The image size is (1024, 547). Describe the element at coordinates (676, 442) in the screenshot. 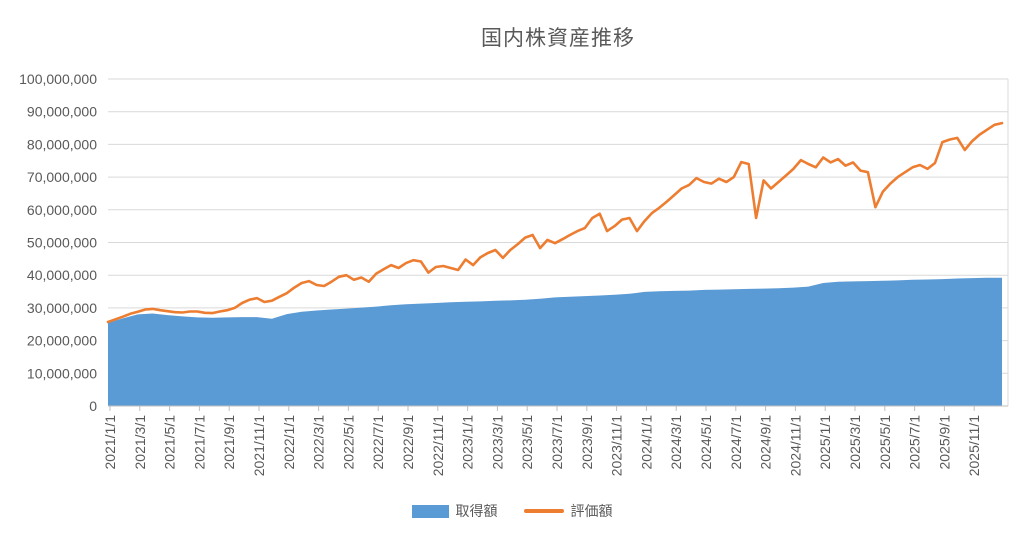

I see `x-axis-label: 2024/3/1` at that location.